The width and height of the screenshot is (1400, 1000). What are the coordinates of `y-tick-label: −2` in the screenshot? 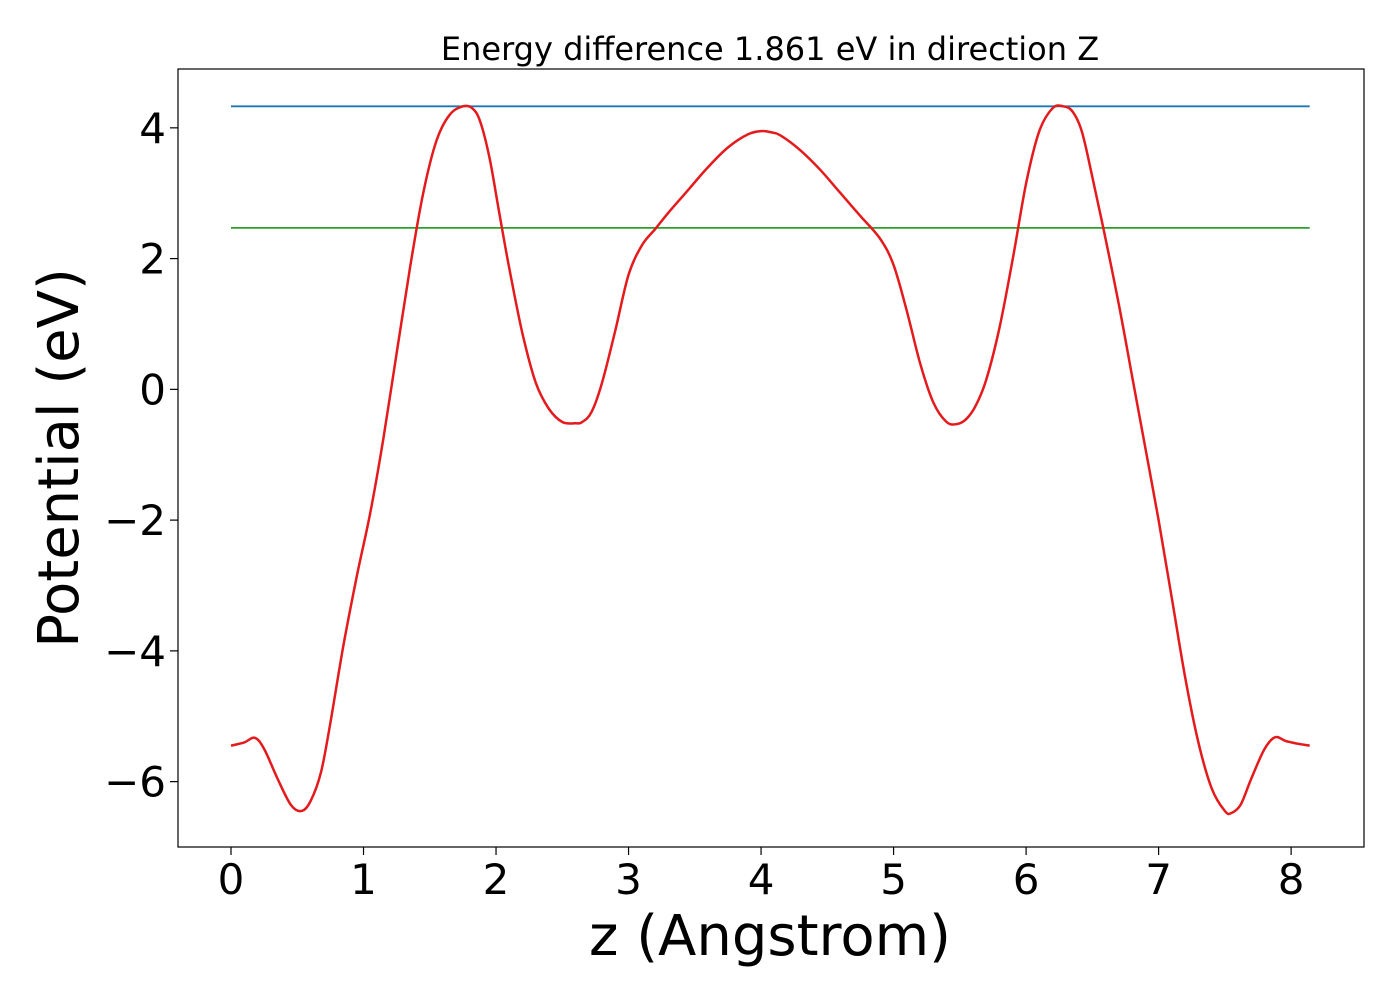 It's located at (135, 520).